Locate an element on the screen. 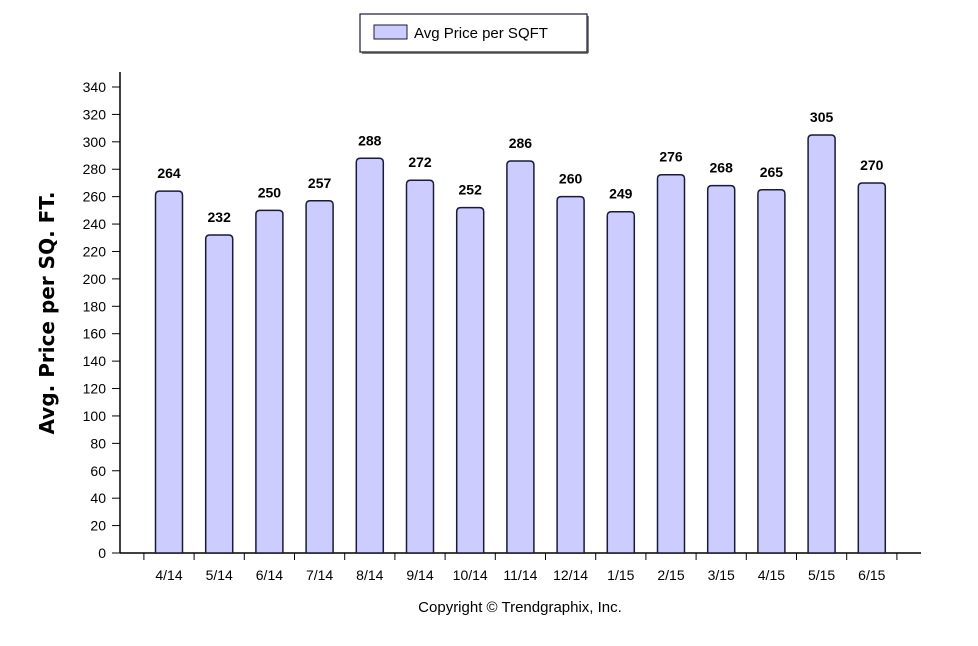 The image size is (978, 646). x-tick-label: 11/14 is located at coordinates (520, 575).